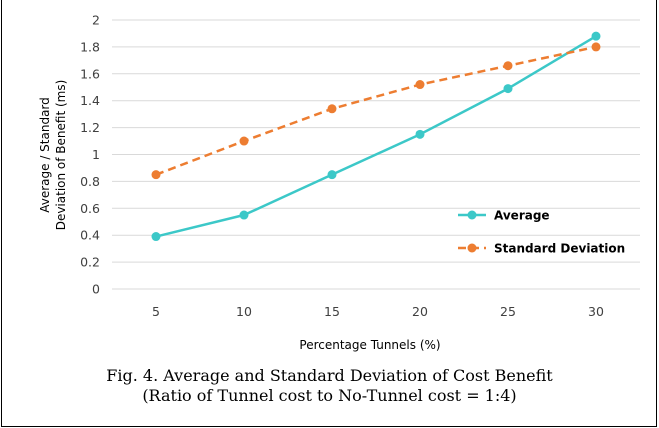 This screenshot has width=659, height=428. Describe the element at coordinates (90, 235) in the screenshot. I see `y-tick-label: 0.4` at that location.